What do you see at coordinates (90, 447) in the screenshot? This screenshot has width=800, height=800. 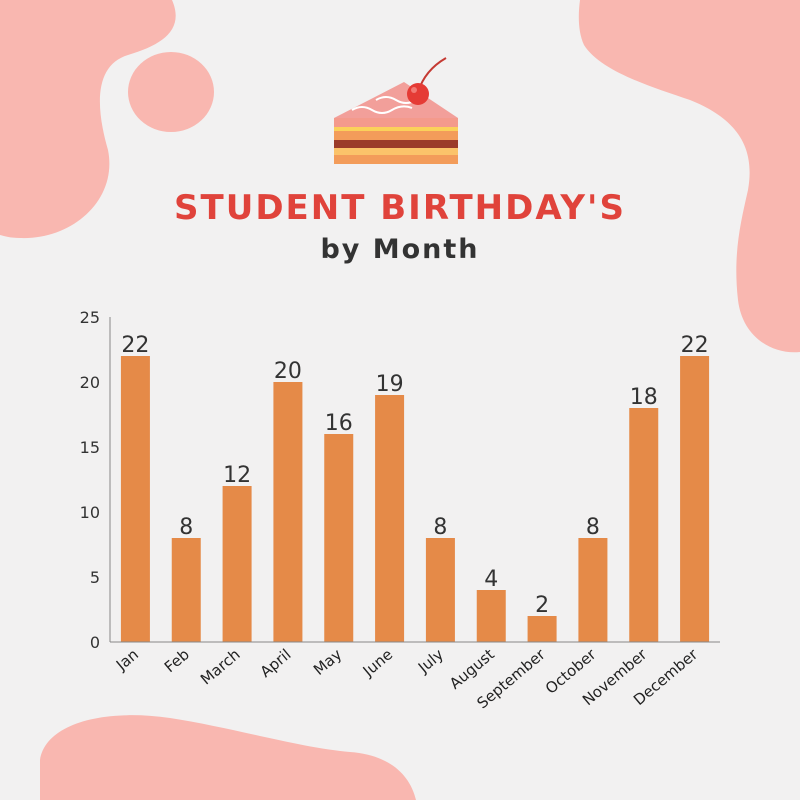 I see `y-tick-label: 15` at bounding box center [90, 447].